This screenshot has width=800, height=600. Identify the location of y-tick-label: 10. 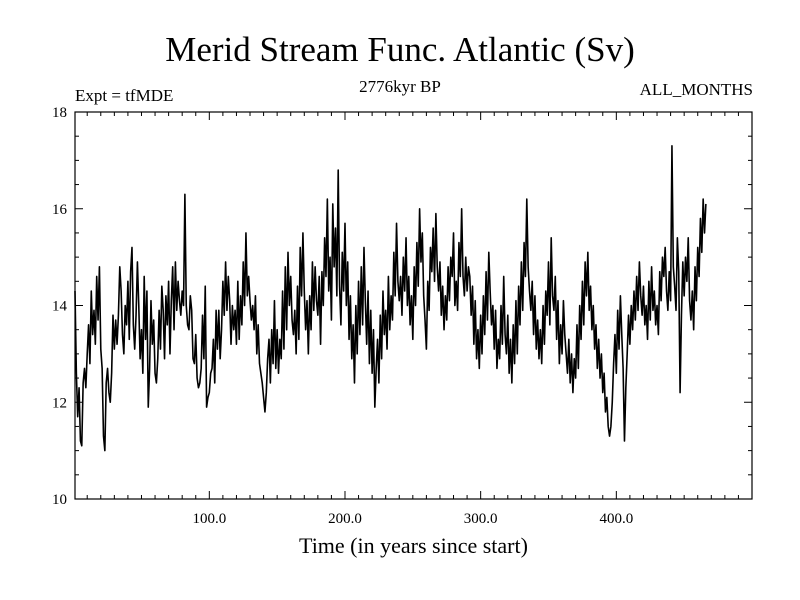
(59, 500).